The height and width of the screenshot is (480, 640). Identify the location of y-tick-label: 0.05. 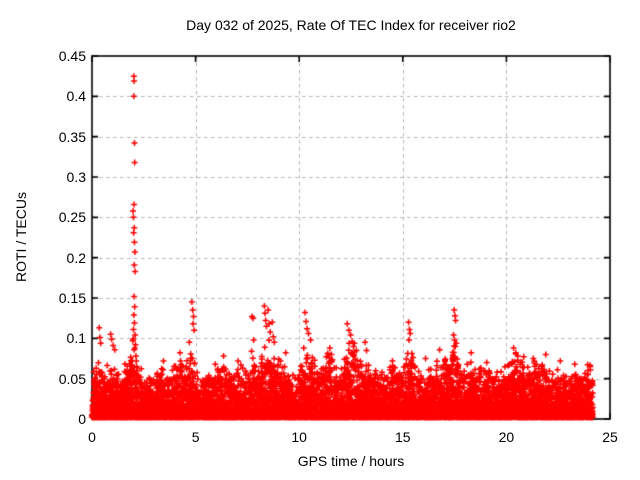
(72, 378).